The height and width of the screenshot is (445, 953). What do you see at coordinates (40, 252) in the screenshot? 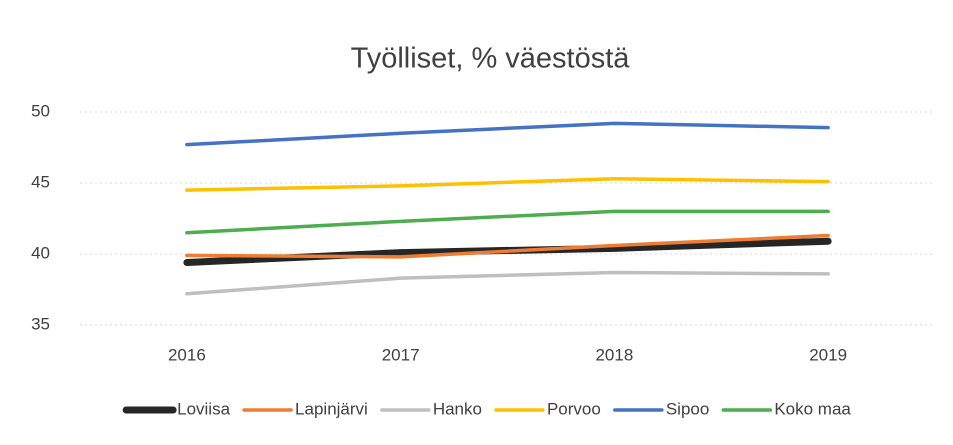
I see `y-tick-label: 40` at bounding box center [40, 252].